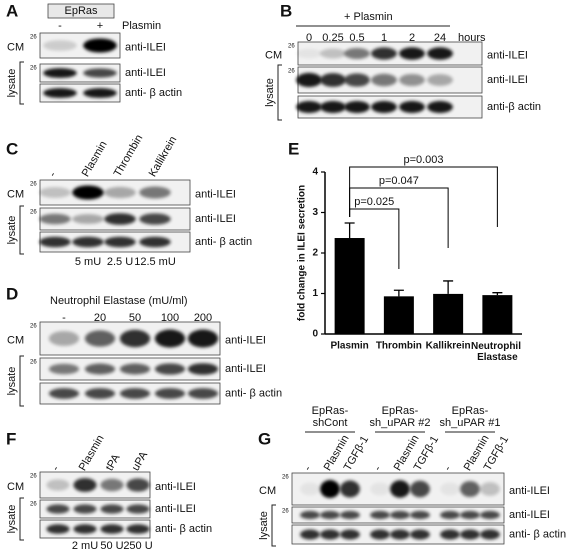 This screenshot has width=567, height=550. I want to click on y-tick-label: 1, so click(315, 293).